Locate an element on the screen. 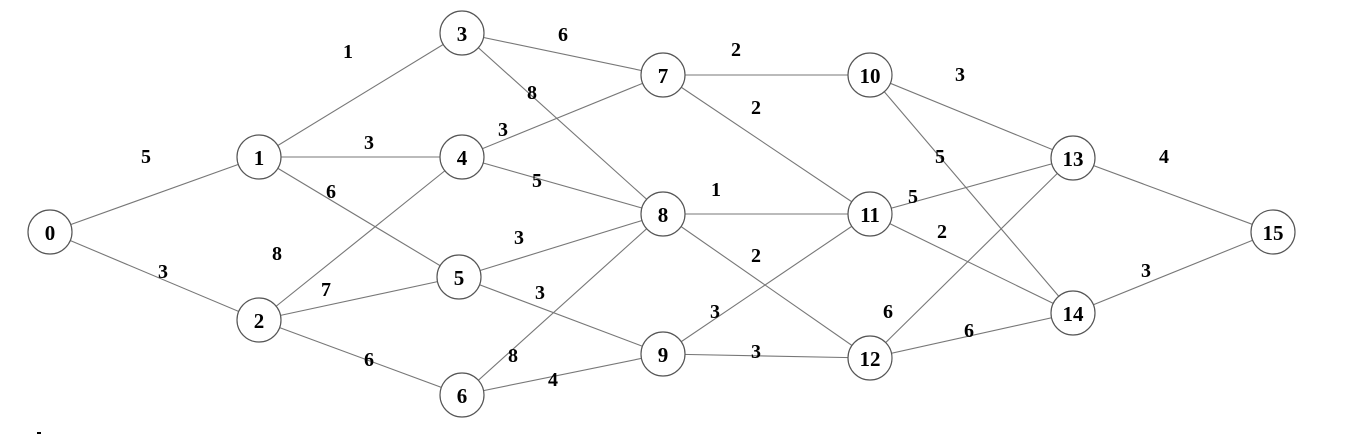 The width and height of the screenshot is (1350, 436). node-label-4: 4 is located at coordinates (462, 158).